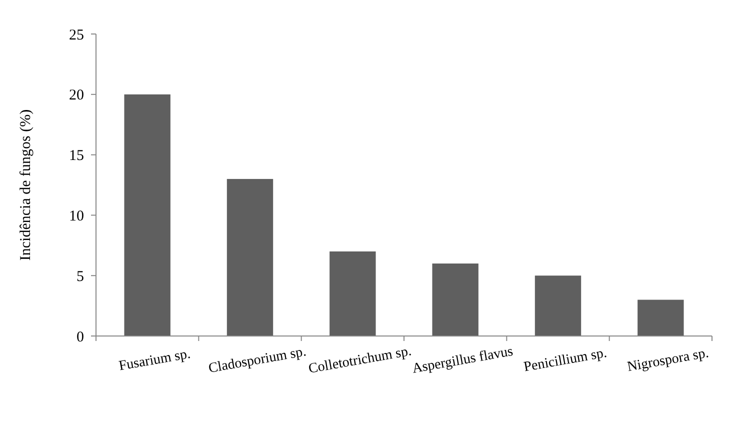 The height and width of the screenshot is (425, 734). What do you see at coordinates (76, 35) in the screenshot?
I see `y-tick-label: 25` at bounding box center [76, 35].